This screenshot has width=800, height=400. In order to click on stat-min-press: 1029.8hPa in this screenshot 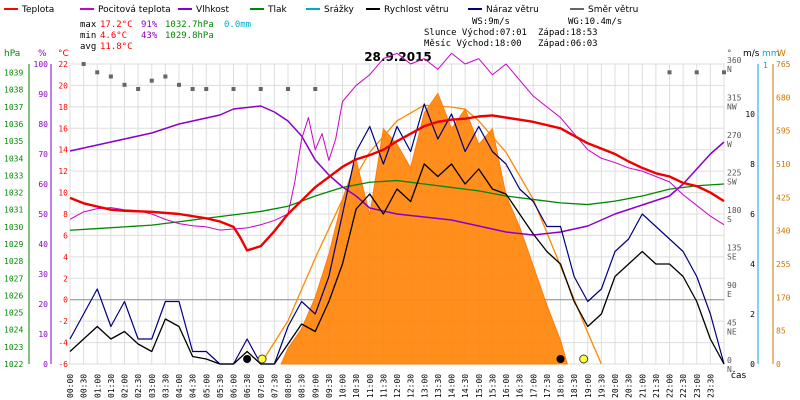, I will do `click(189, 36)`.